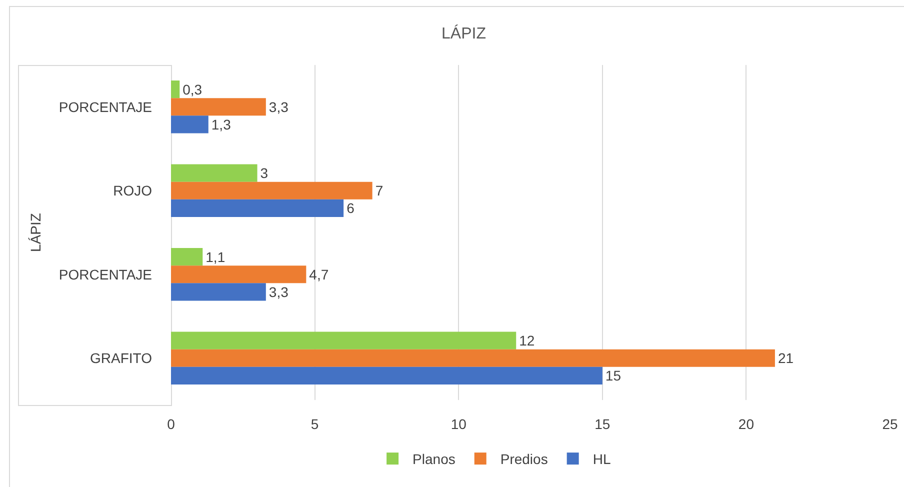 Image resolution: width=904 pixels, height=487 pixels. Describe the element at coordinates (458, 424) in the screenshot. I see `x-tick-label: 10` at that location.